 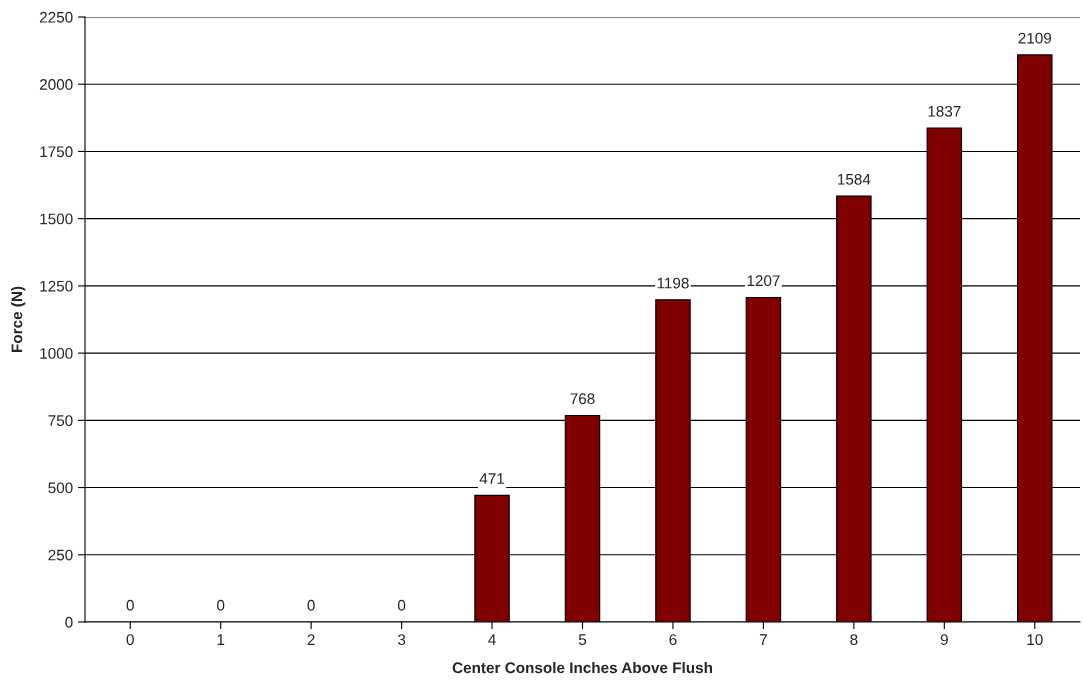 I want to click on y-tick-label: 500, so click(x=60, y=488).